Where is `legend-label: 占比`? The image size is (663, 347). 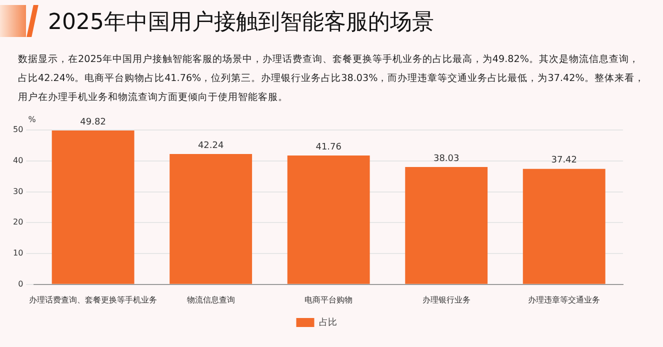 legend-label: 占比 is located at coordinates (327, 322).